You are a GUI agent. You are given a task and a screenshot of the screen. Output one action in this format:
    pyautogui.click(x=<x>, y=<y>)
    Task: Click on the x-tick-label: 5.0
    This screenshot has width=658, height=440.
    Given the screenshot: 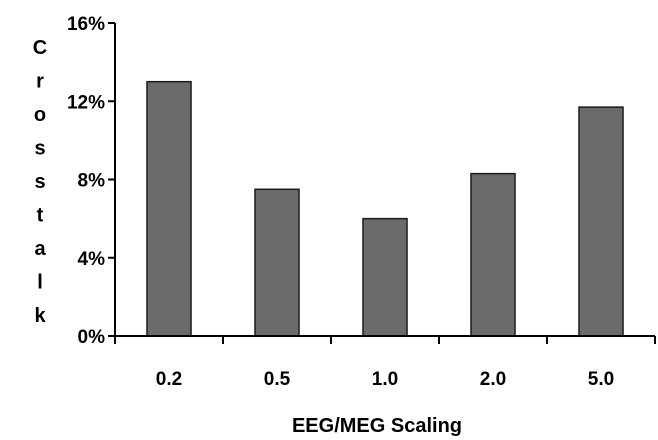 What is the action you would take?
    pyautogui.click(x=601, y=379)
    